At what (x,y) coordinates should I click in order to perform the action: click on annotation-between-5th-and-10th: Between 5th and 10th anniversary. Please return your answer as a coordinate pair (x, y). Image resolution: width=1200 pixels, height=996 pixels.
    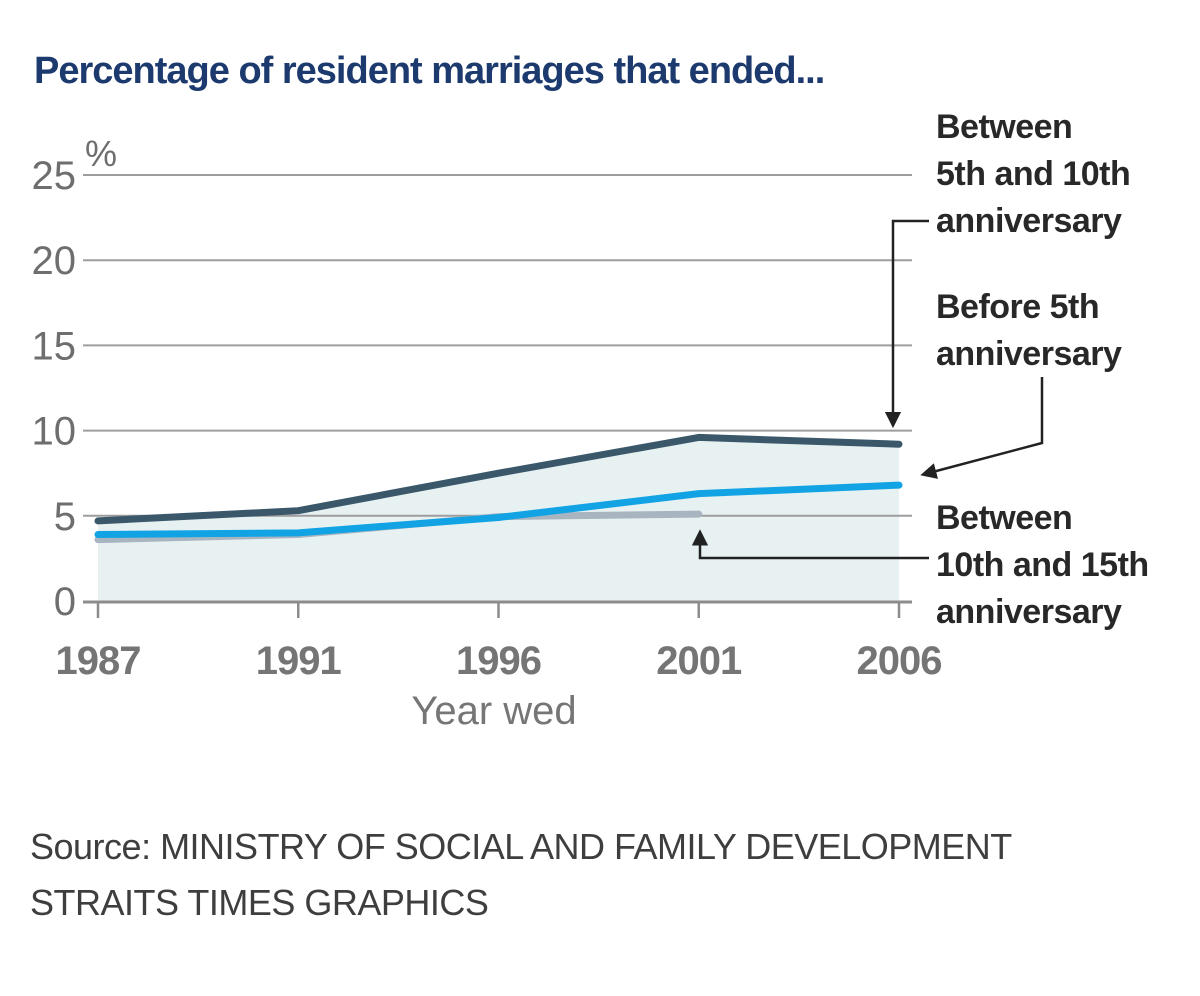
    Looking at the image, I should click on (1033, 174).